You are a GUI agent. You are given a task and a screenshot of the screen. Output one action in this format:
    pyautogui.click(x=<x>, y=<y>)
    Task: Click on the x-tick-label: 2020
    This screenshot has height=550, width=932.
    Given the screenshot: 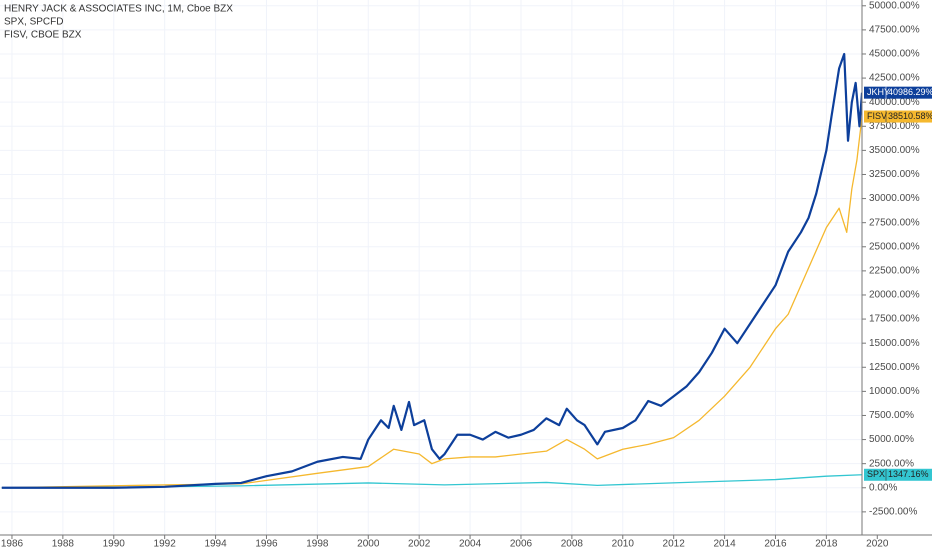 What is the action you would take?
    pyautogui.click(x=877, y=544)
    